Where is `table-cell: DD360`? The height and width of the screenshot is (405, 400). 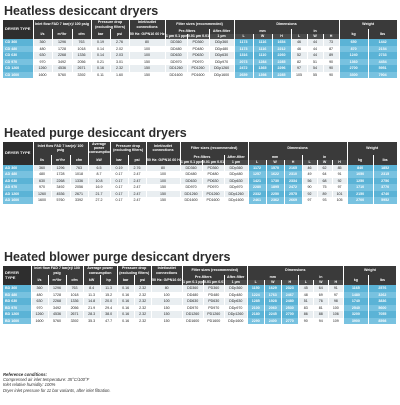 table-cell: DD360 is located at coordinates (176, 42).